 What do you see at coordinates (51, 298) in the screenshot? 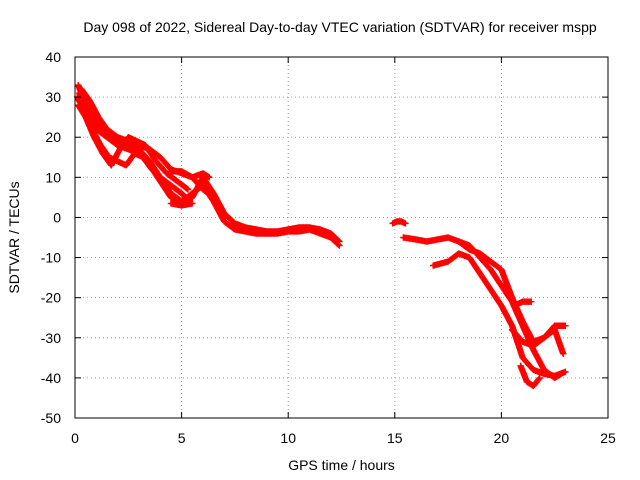
I see `y-tick-label: -20` at bounding box center [51, 298].